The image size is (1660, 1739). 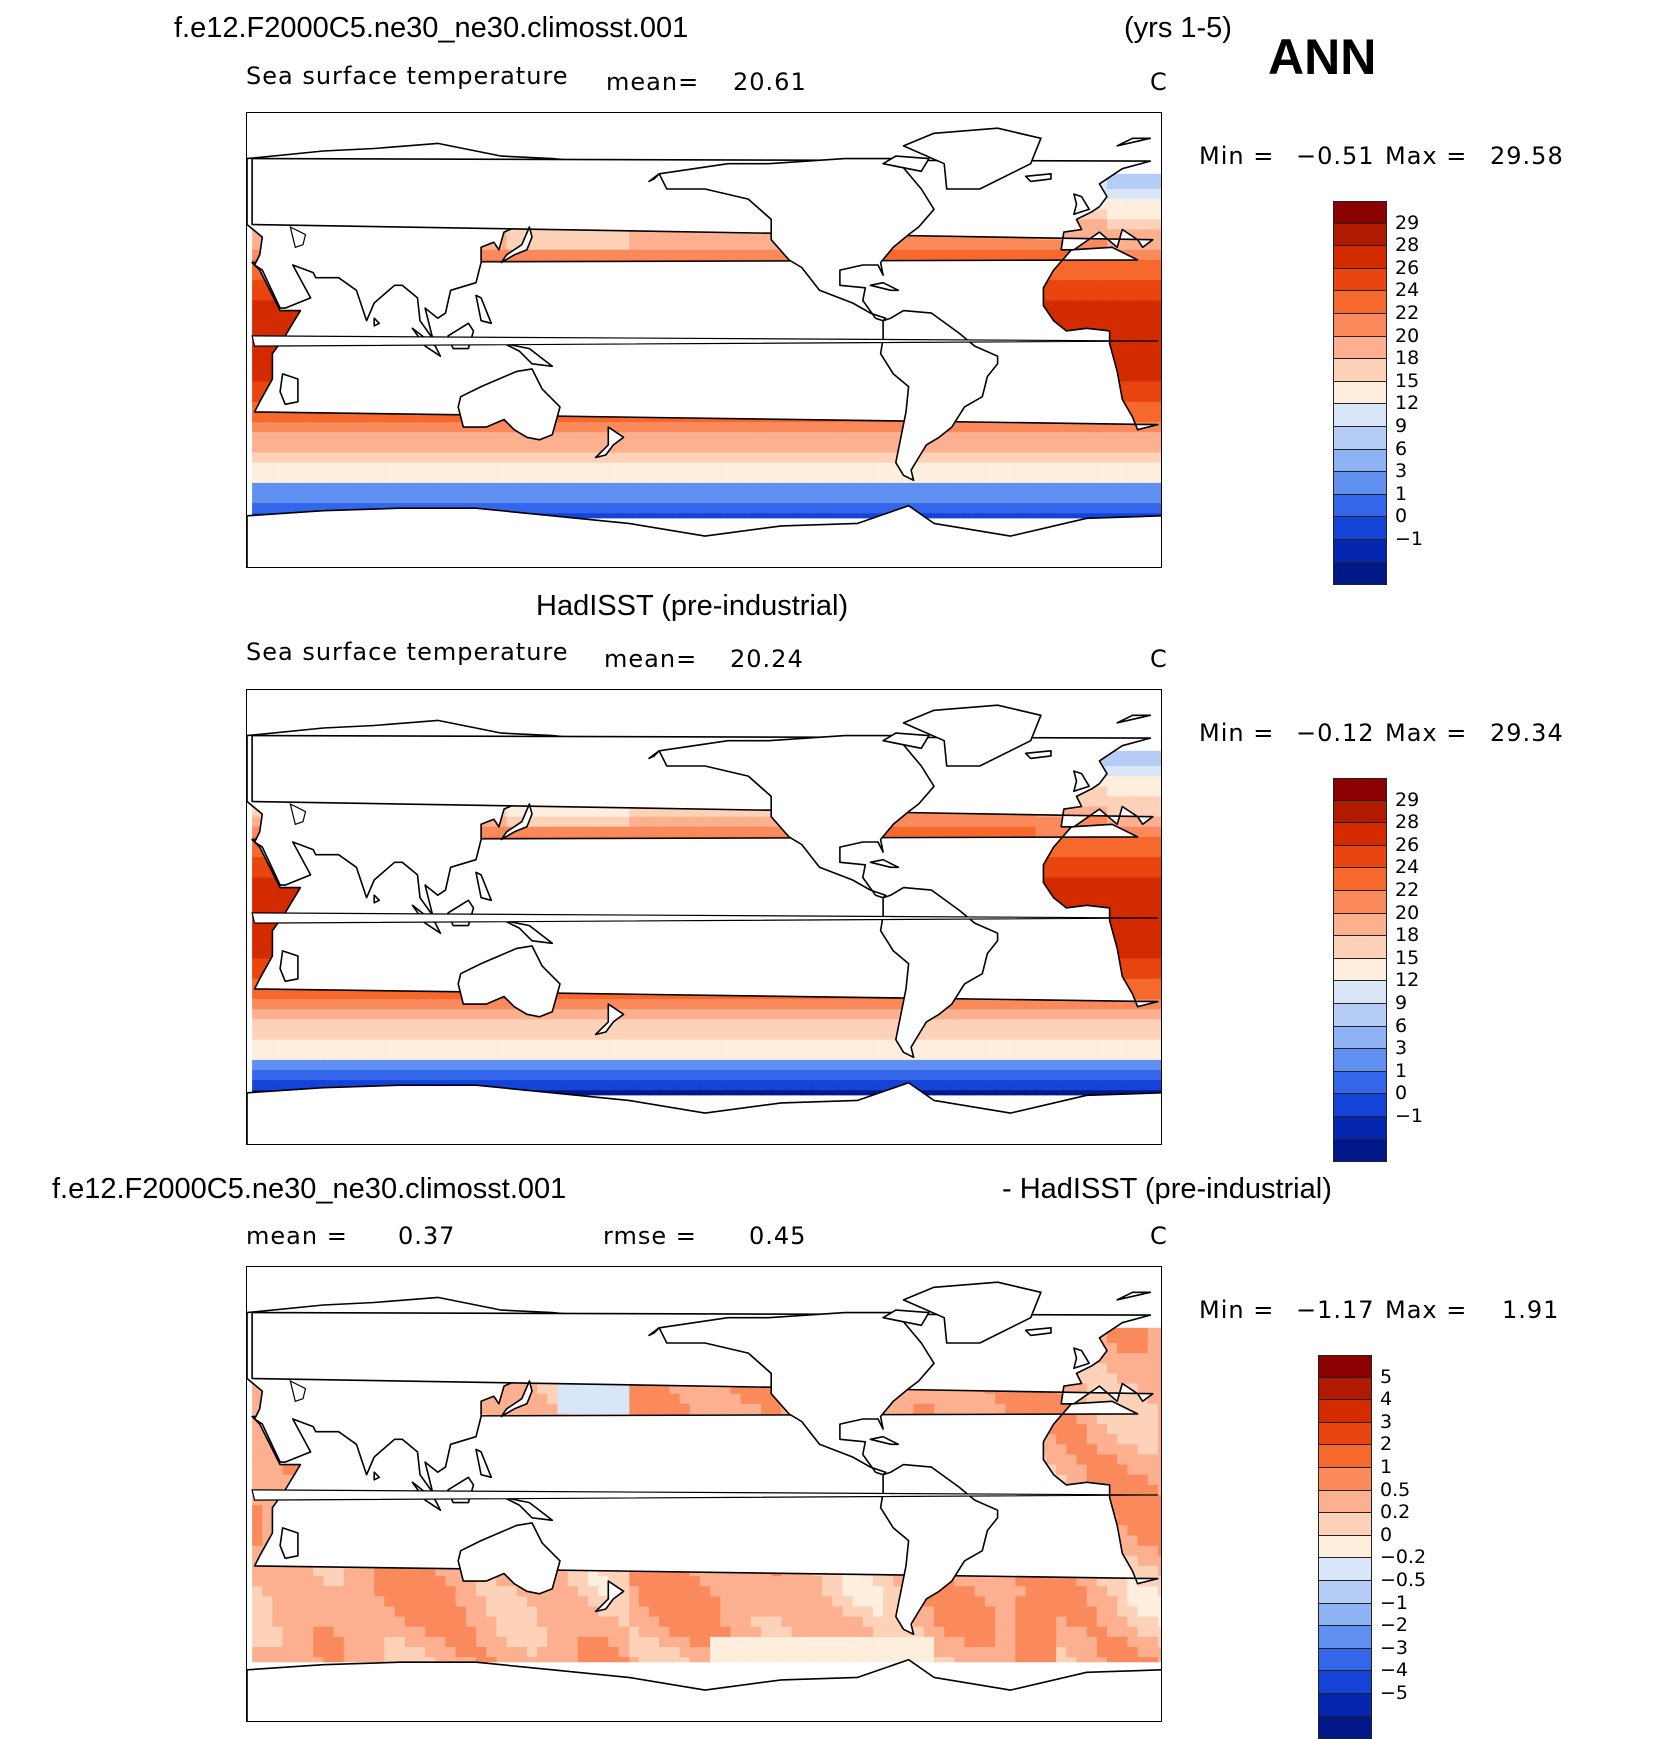 What do you see at coordinates (650, 659) in the screenshot?
I see `panel2-mean-label: mean=` at bounding box center [650, 659].